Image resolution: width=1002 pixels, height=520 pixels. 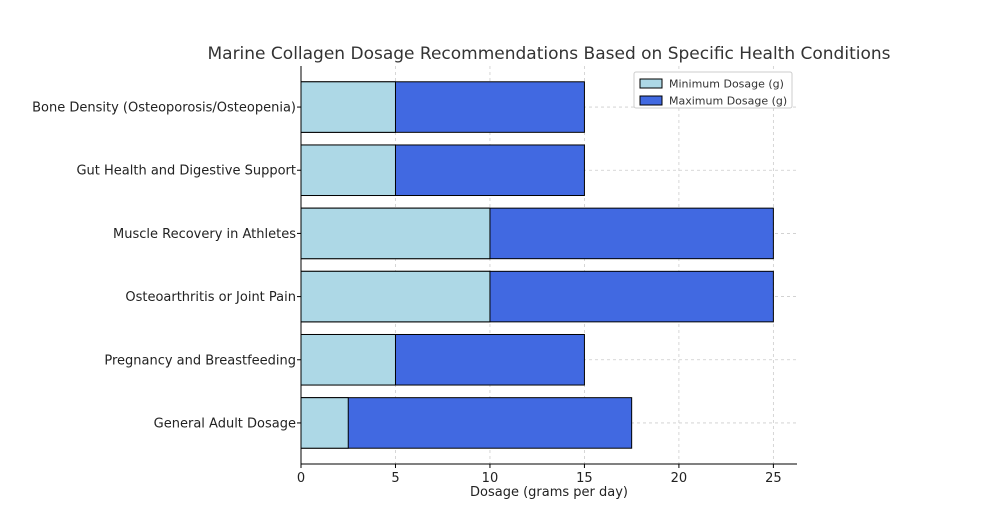 I want to click on x-tick-label-3: 15, so click(x=584, y=478).